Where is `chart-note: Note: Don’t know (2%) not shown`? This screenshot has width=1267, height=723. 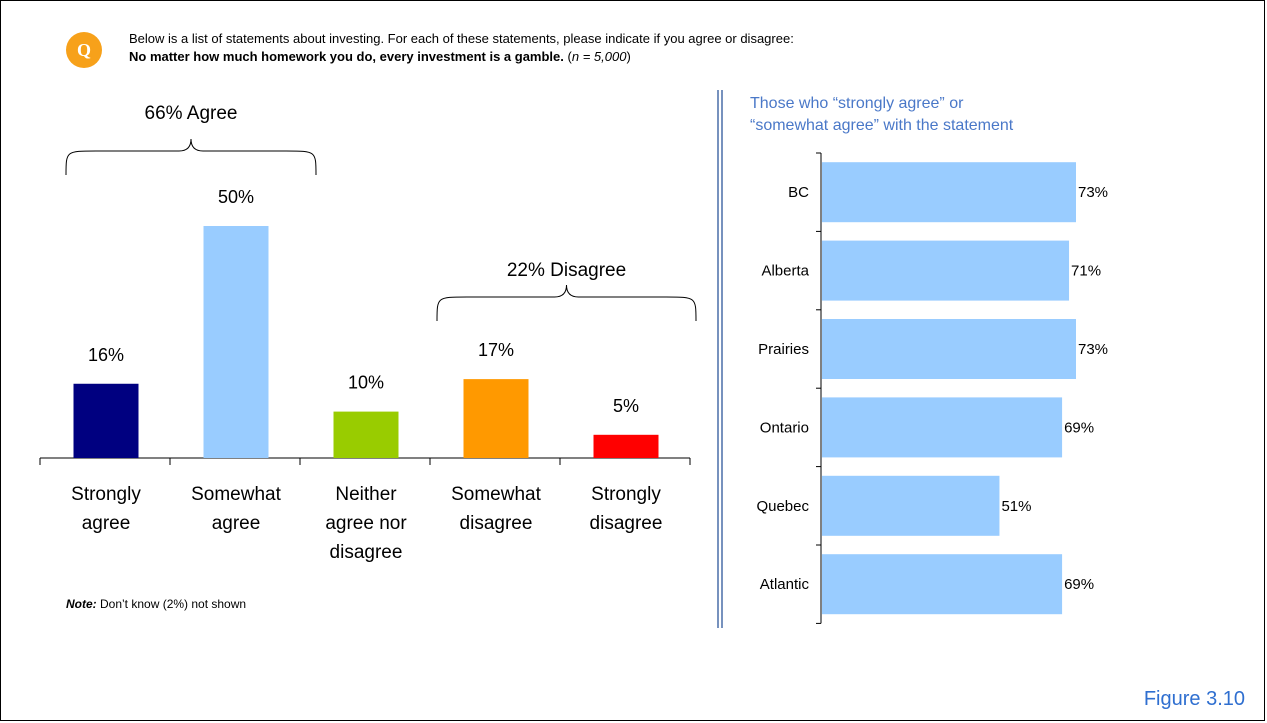 chart-note: Note: Don’t know (2%) not shown is located at coordinates (156, 604).